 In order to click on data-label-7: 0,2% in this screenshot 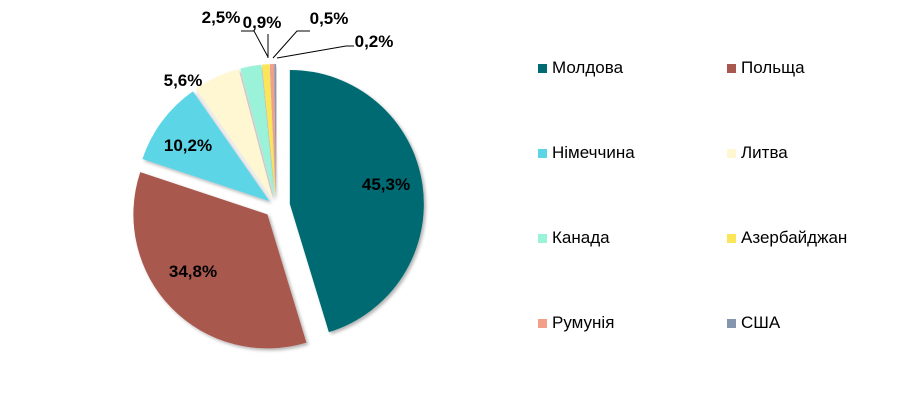, I will do `click(374, 41)`.